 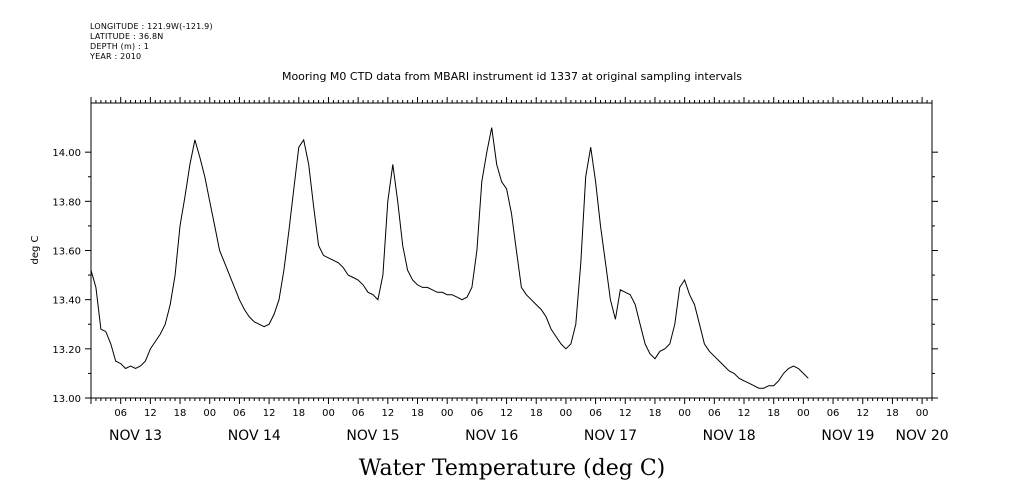 What do you see at coordinates (66, 153) in the screenshot?
I see `y-tick-label: 14.00` at bounding box center [66, 153].